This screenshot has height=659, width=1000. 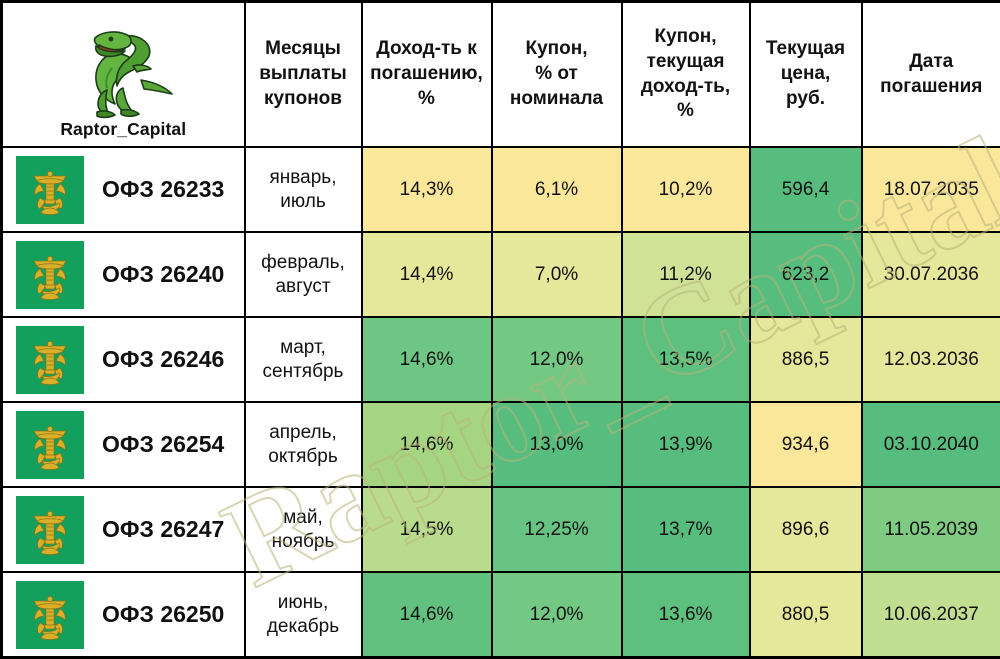 I want to click on column-header-maturity: Дата погашения, so click(x=931, y=75).